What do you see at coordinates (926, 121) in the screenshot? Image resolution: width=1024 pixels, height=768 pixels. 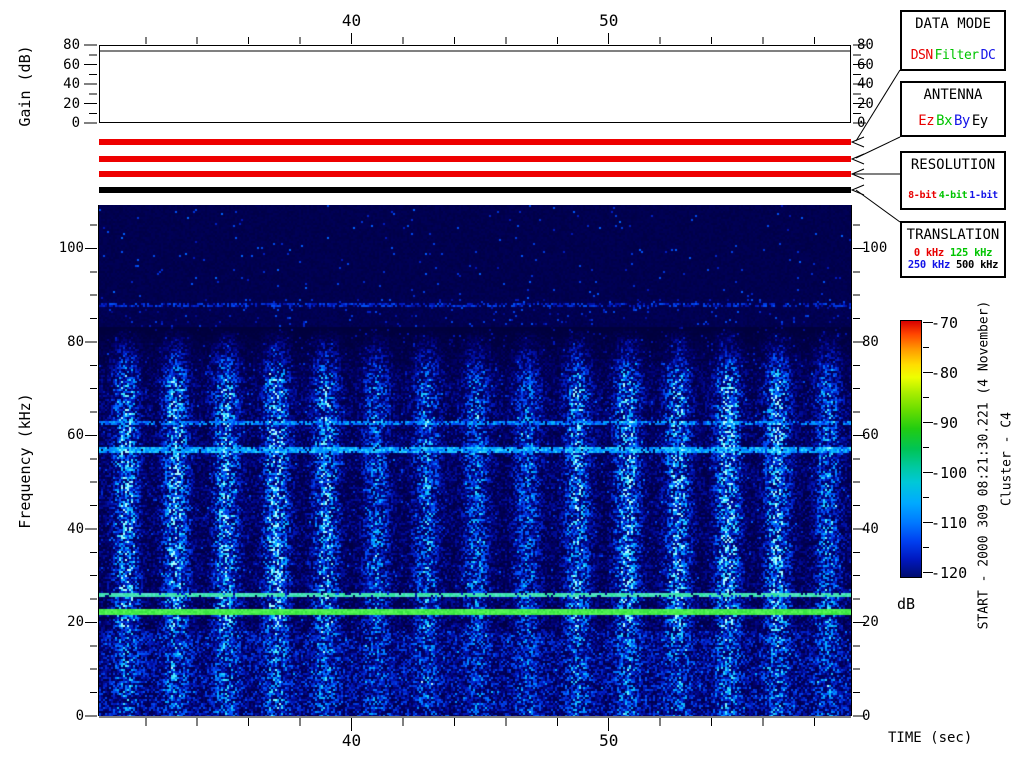 I see `antenna-ez: Ez` at bounding box center [926, 121].